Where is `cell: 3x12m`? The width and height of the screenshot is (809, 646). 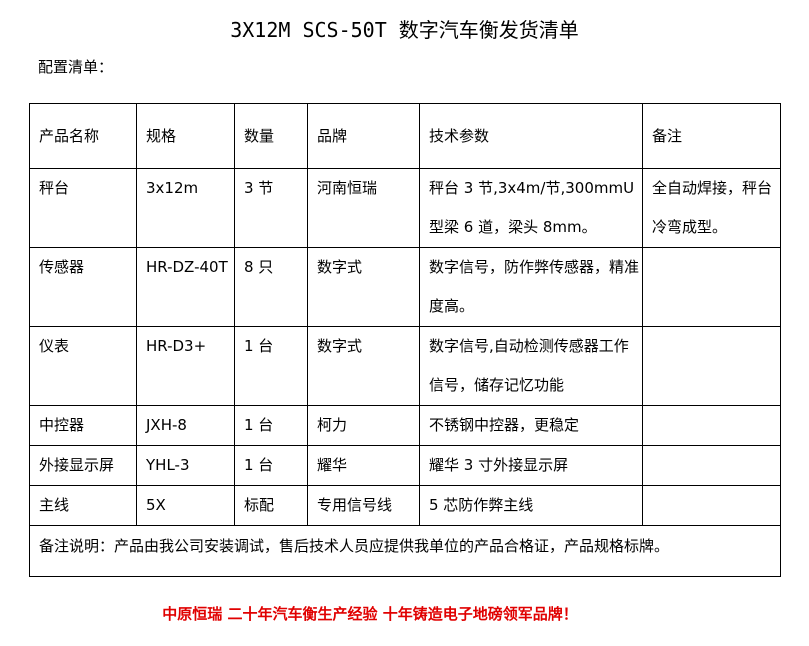
cell: 3x12m is located at coordinates (185, 208).